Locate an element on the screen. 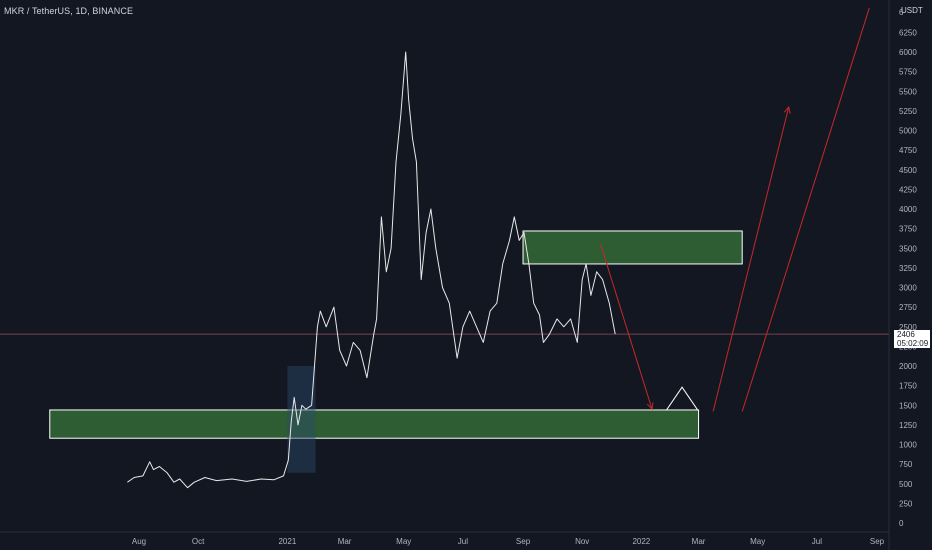 This screenshot has height=550, width=932. y-tick-label: 6 is located at coordinates (901, 12).